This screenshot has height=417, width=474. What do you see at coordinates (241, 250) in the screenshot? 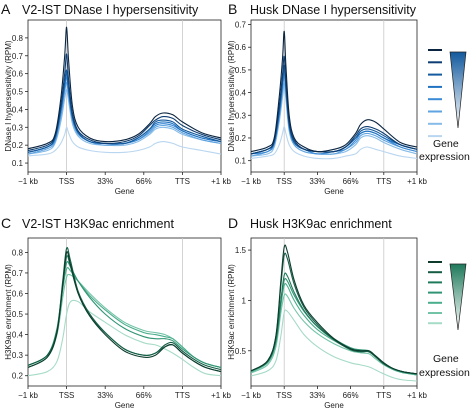
I see `y-tick-label: 1.5` at bounding box center [241, 250].